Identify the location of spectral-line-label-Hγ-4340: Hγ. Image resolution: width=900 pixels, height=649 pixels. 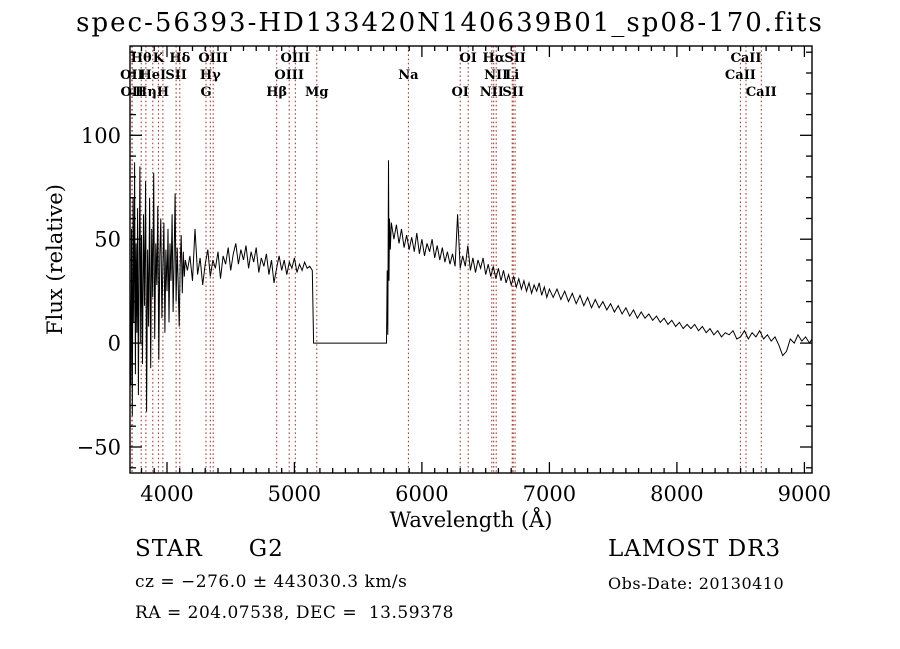
(210, 75).